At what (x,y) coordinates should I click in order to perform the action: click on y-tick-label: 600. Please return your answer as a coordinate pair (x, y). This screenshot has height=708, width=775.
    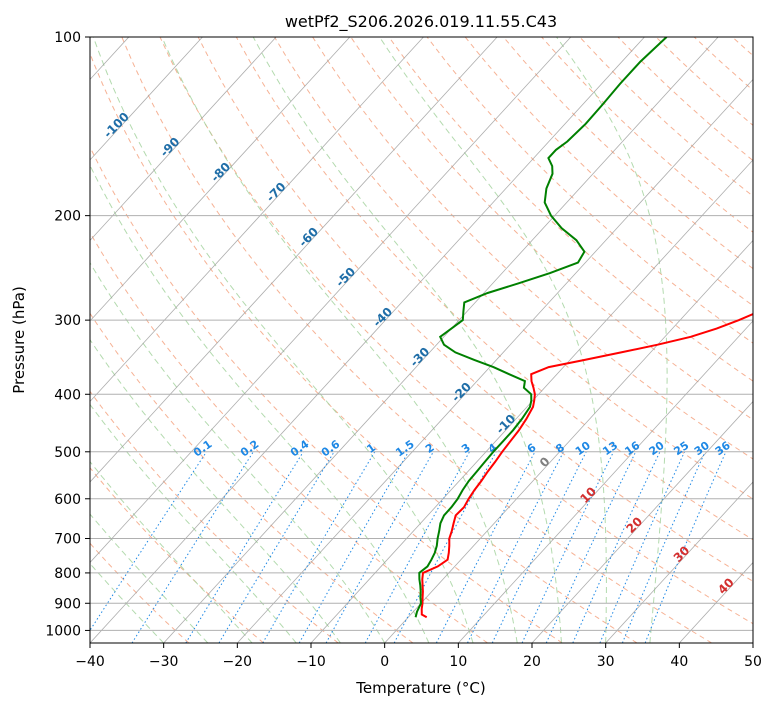
    Looking at the image, I should click on (67, 500).